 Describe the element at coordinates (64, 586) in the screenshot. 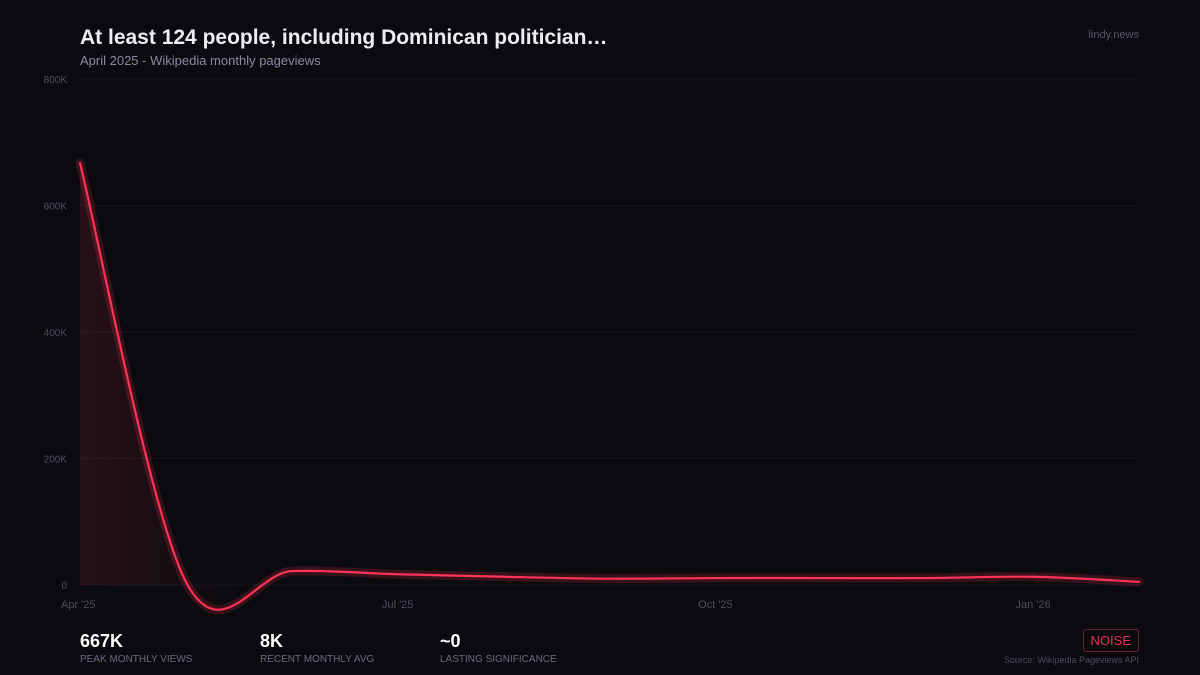

I see `y-tick-label: 0` at that location.